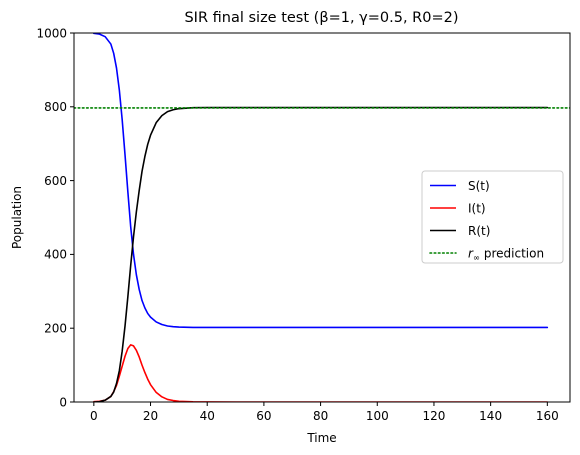  Describe the element at coordinates (547, 416) in the screenshot. I see `x-tick-label: 160` at that location.